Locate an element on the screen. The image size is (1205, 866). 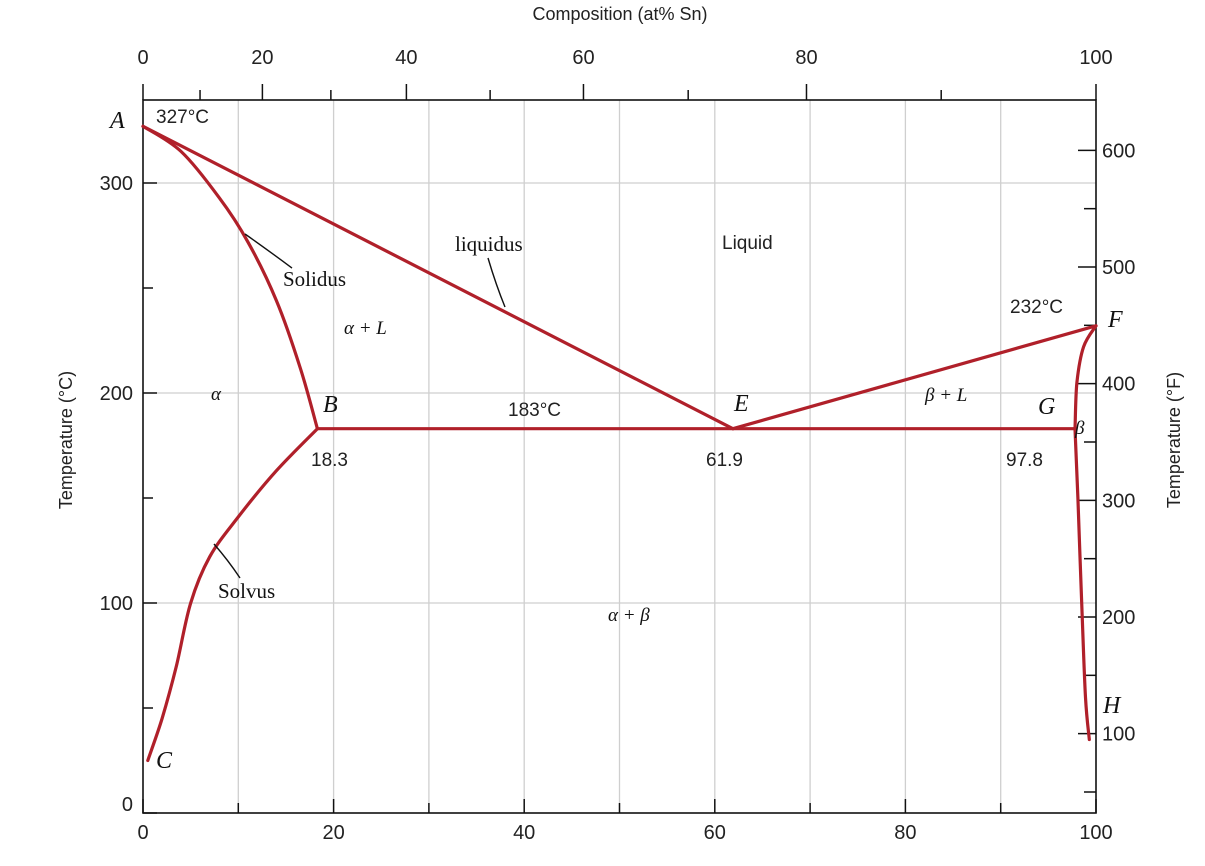
top-tick-label-60: 60 is located at coordinates (583, 58).